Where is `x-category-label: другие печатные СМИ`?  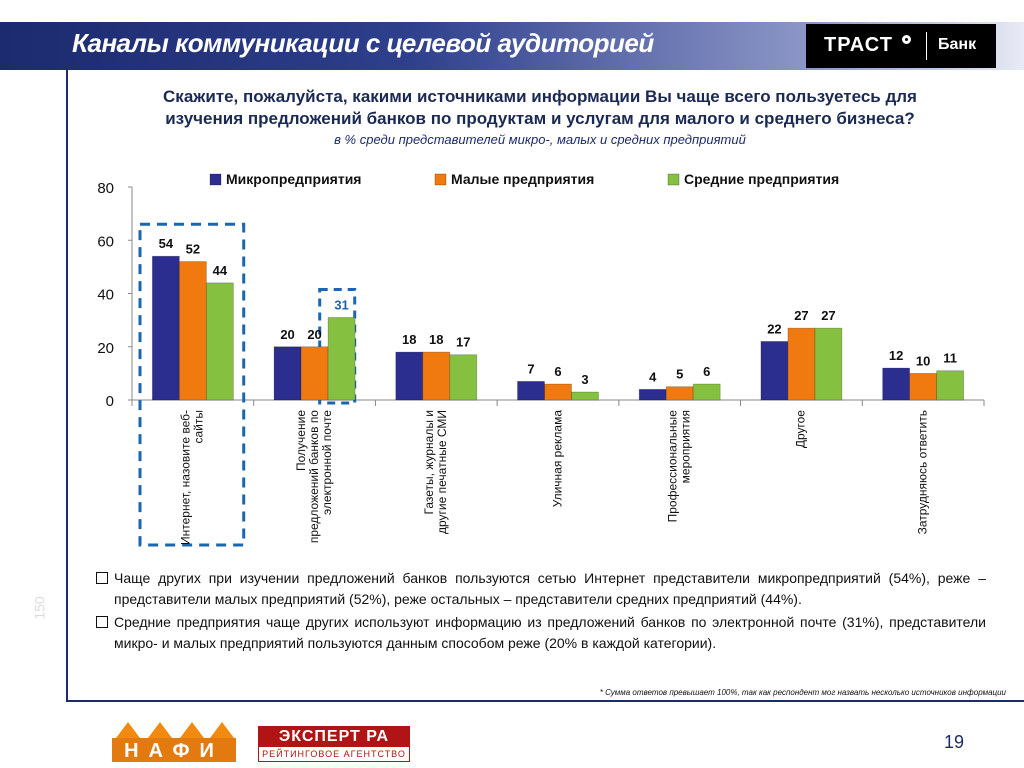 x-category-label: другие печатные СМИ is located at coordinates (442, 472).